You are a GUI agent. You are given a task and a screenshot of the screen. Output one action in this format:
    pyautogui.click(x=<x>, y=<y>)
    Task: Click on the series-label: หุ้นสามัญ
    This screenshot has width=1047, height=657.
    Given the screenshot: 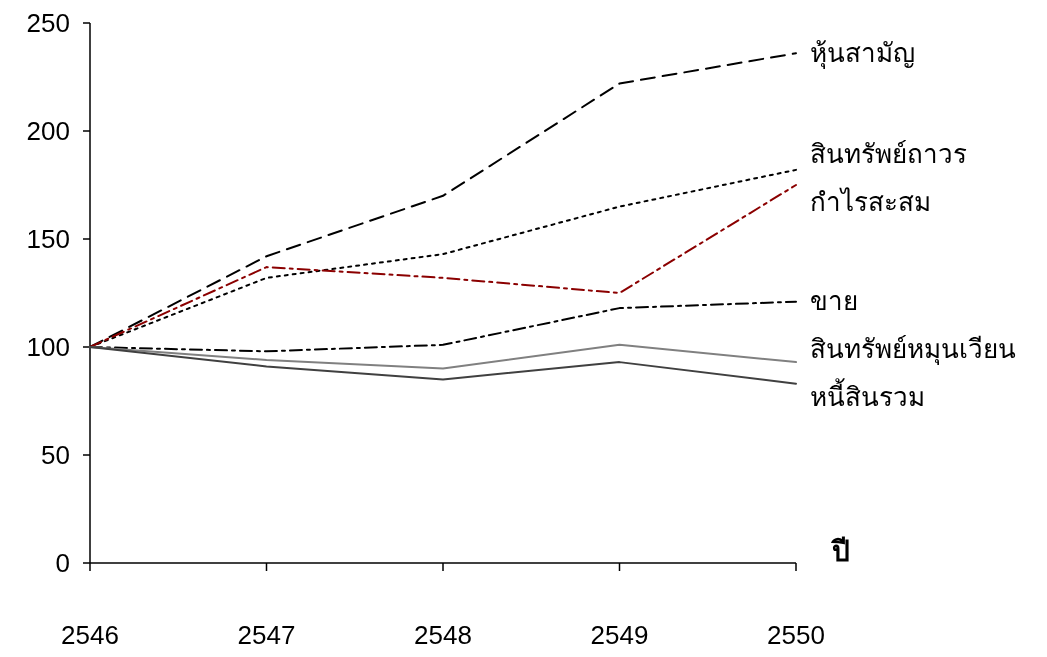 What is the action you would take?
    pyautogui.click(x=862, y=54)
    